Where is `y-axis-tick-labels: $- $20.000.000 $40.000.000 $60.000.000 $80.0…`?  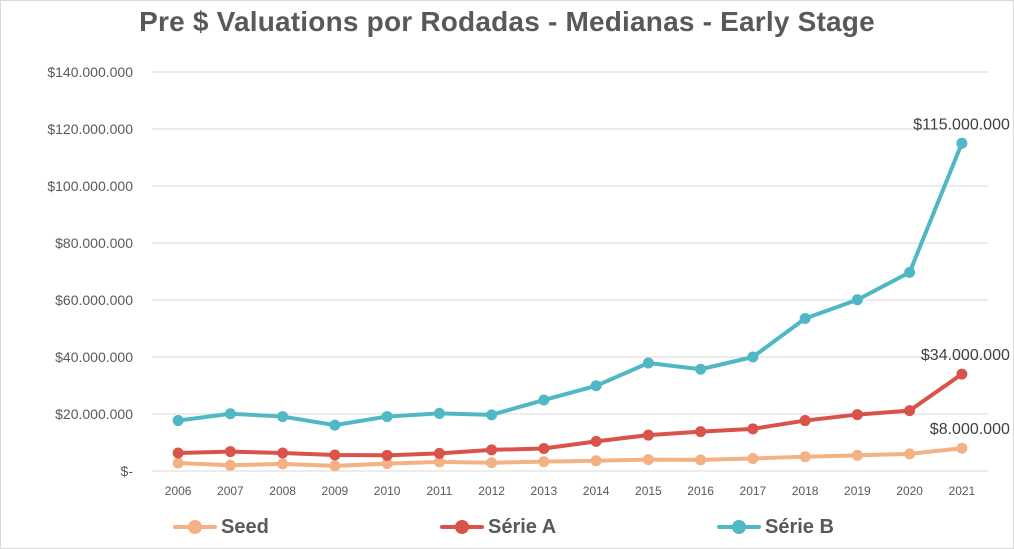 y-axis-tick-labels: $- $20.000.000 $40.000.000 $60.000.000 $80.0… is located at coordinates (90, 271).